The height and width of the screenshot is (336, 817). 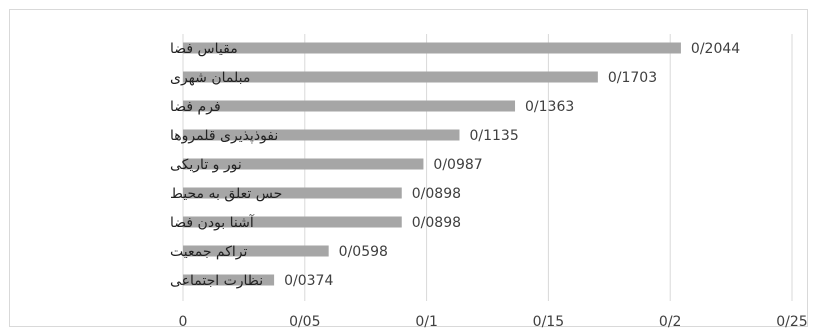 I want to click on value-label-2: 0/1363, so click(x=549, y=107).